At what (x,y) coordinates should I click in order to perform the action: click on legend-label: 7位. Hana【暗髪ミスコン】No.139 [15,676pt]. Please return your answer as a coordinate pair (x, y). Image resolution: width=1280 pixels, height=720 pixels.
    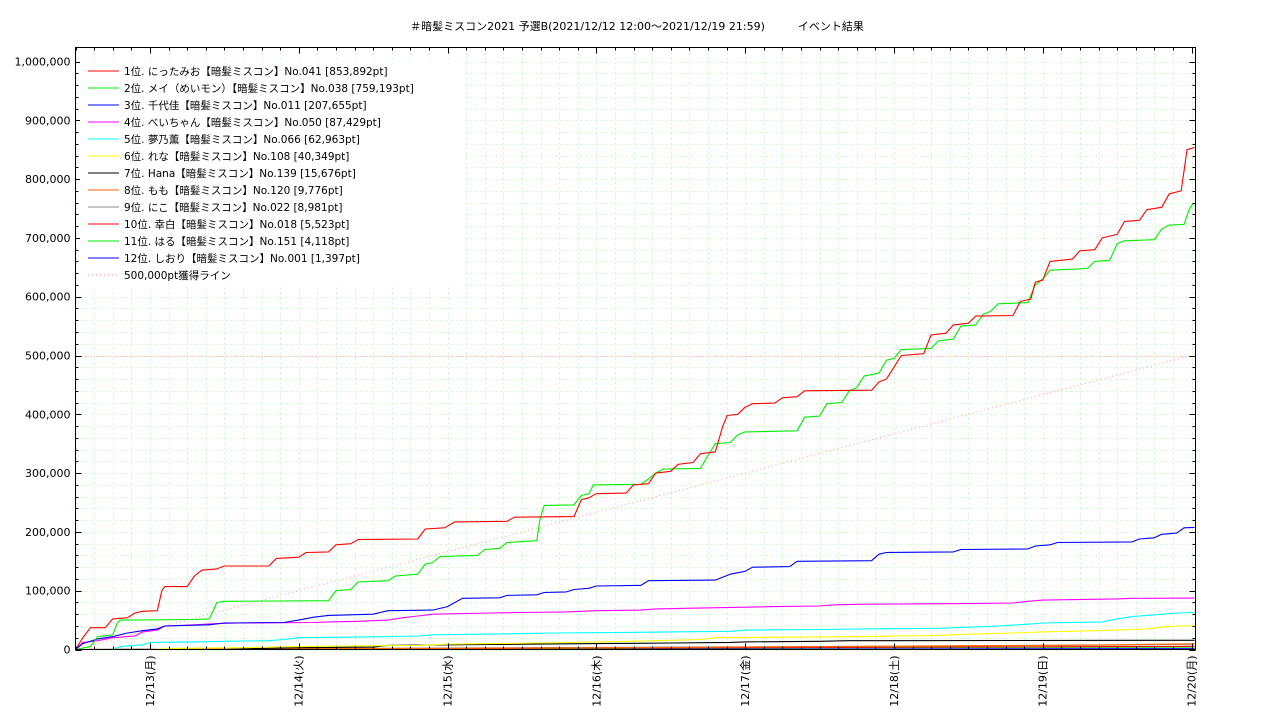
    Looking at the image, I should click on (240, 173).